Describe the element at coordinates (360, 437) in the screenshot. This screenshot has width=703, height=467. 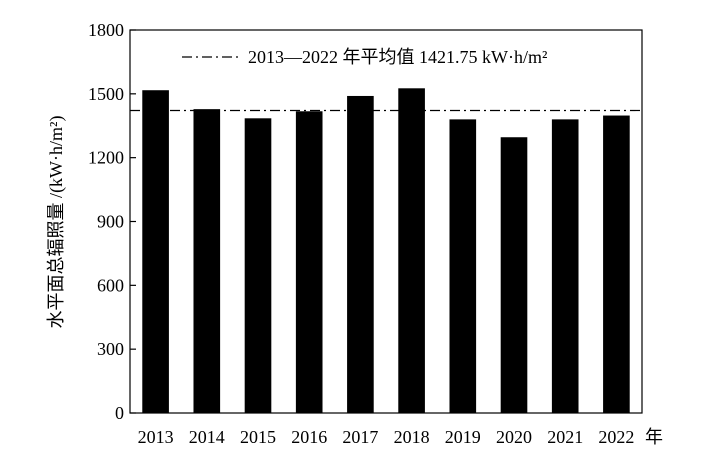
I see `x-tick-label-2017: 2017` at that location.